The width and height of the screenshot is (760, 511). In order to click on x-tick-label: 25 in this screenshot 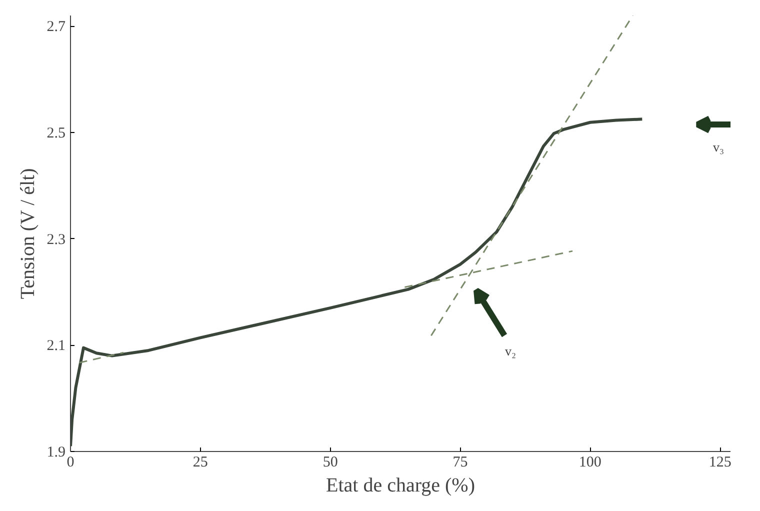, I will do `click(200, 462)`.